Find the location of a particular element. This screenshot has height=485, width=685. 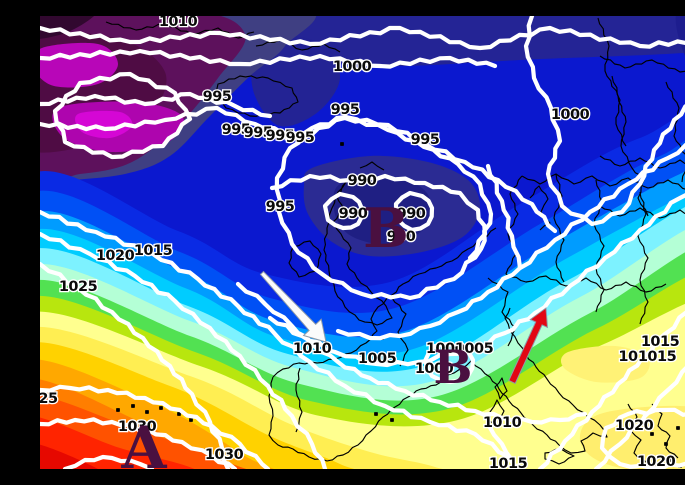

pressure-label: 10 is located at coordinates (628, 357).